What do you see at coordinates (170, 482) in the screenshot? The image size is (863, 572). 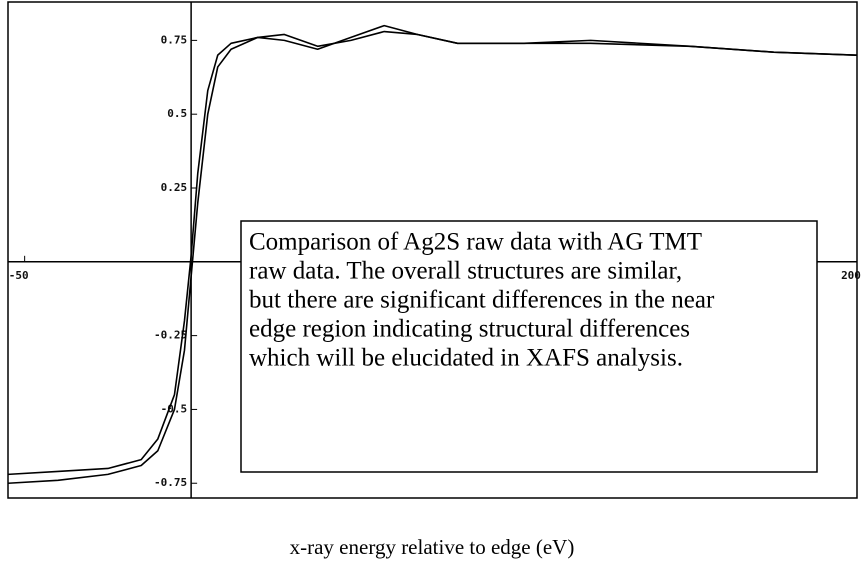 I see `y-tick-label: -0.75` at bounding box center [170, 482].